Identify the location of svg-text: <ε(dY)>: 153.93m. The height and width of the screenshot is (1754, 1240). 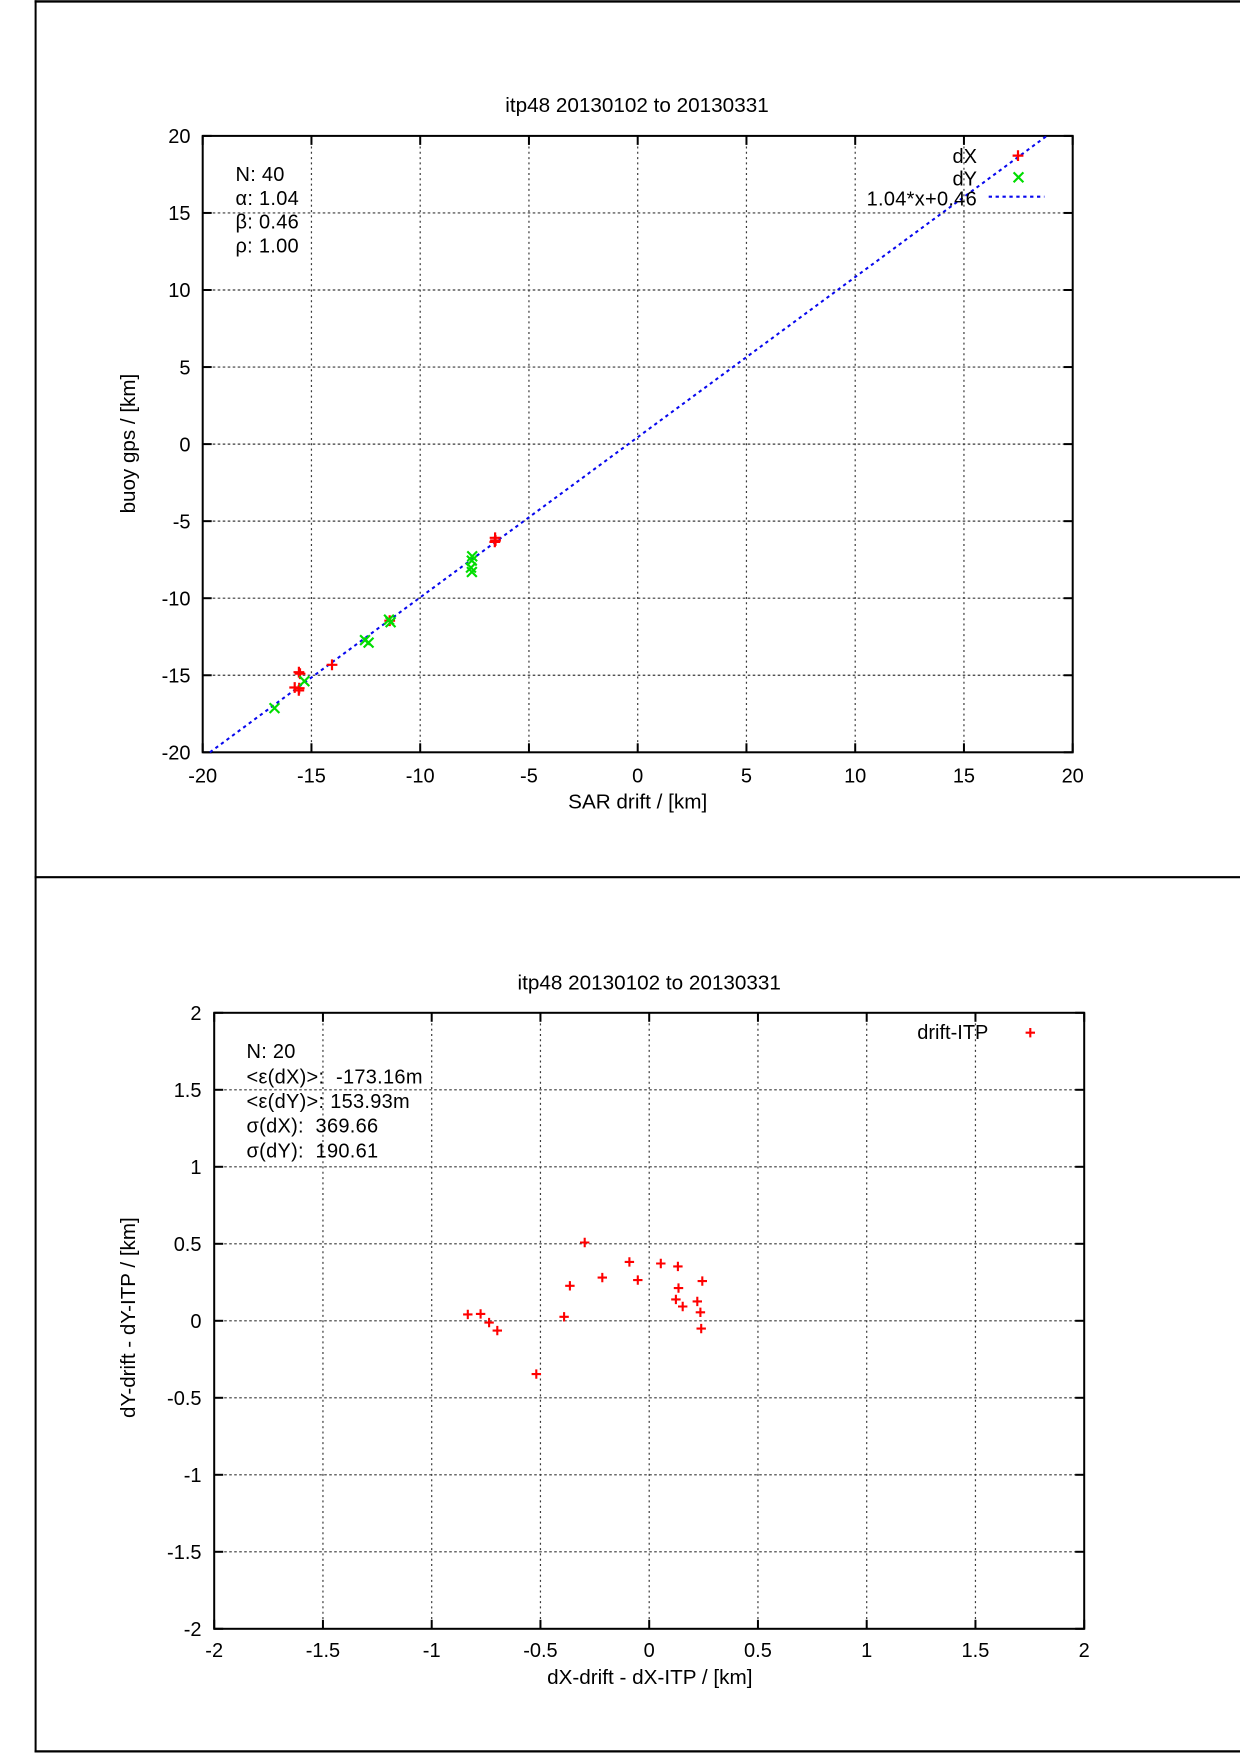
(328, 1102).